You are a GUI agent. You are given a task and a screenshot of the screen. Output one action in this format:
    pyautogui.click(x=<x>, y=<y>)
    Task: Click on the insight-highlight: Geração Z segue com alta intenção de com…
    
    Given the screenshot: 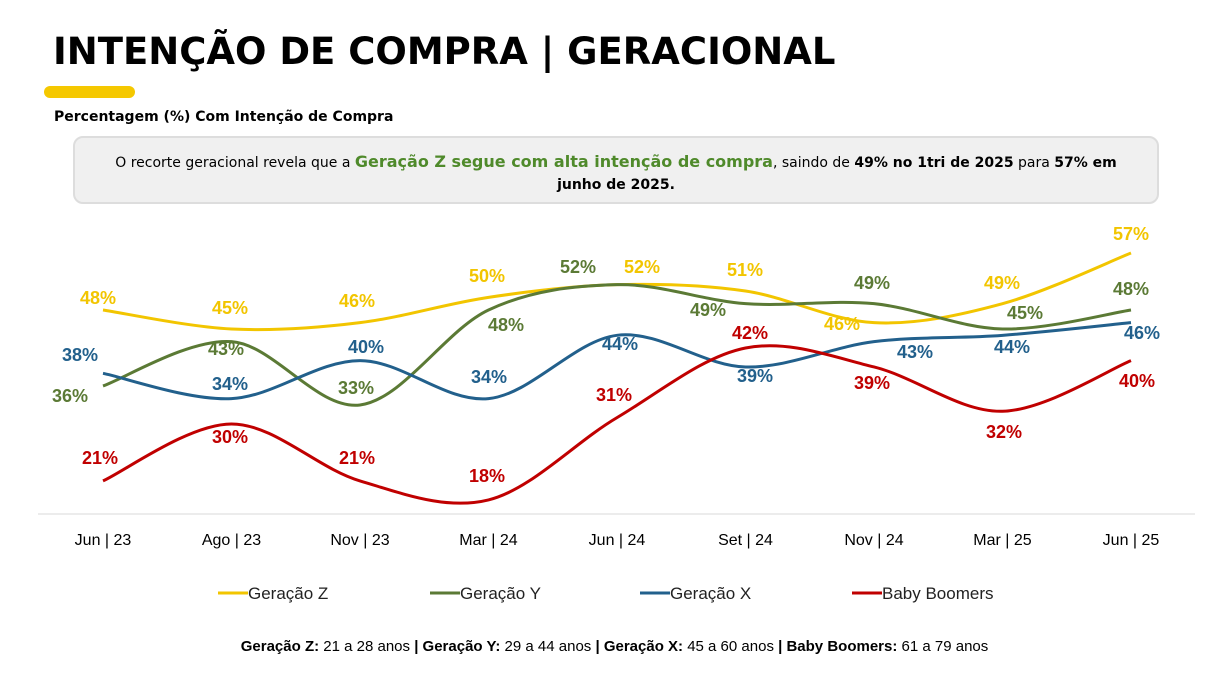 What is the action you would take?
    pyautogui.click(x=563, y=161)
    